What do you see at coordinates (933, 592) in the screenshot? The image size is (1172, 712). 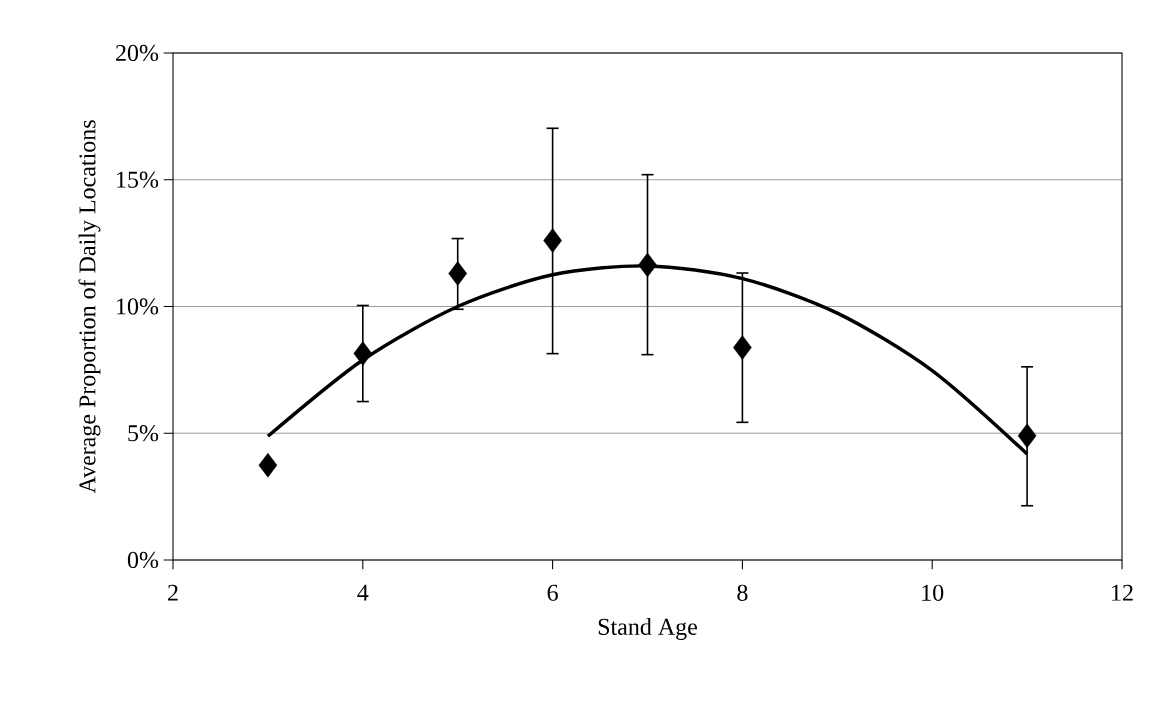 I see `x-tick-label: 10` at bounding box center [933, 592].